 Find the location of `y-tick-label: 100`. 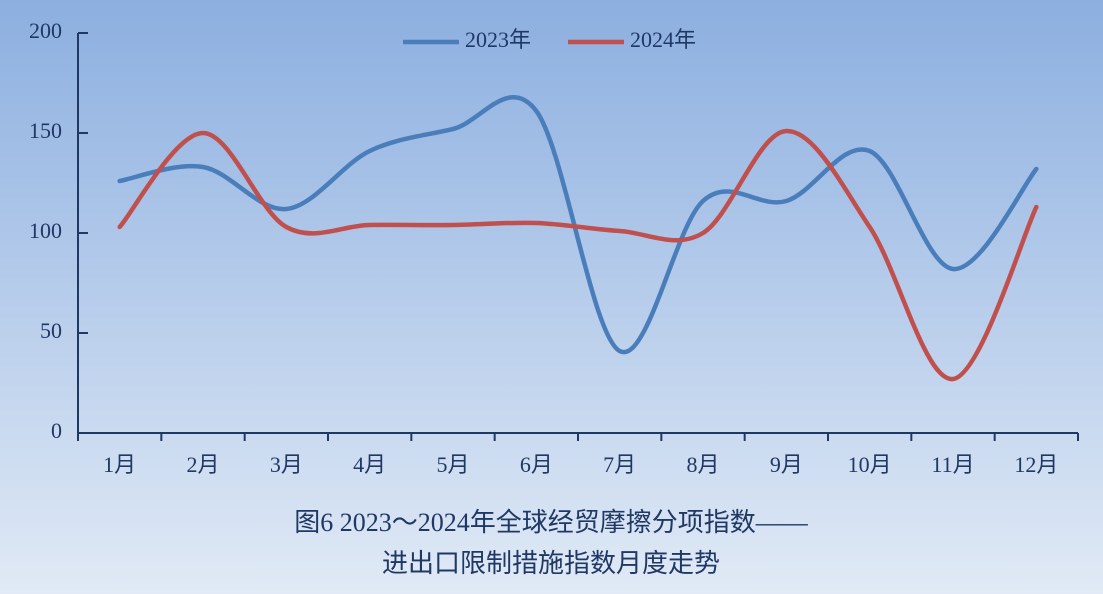

y-tick-label: 100 is located at coordinates (45, 230).